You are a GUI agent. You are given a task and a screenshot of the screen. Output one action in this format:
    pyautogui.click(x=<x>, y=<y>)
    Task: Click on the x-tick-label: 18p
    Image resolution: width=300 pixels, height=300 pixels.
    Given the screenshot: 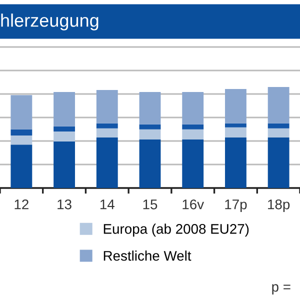 What is the action you would take?
    pyautogui.click(x=279, y=205)
    